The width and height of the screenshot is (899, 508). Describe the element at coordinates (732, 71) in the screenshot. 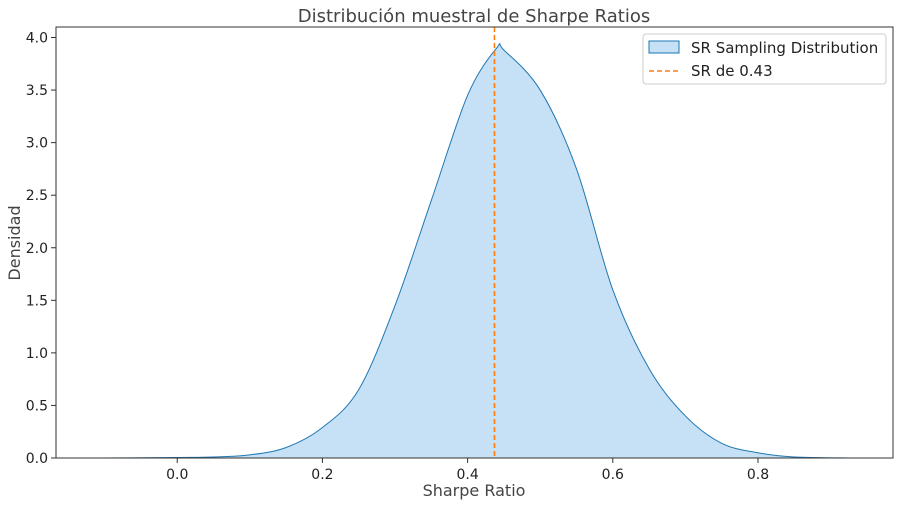

I see `legend-label-vline: SR de 0.43` at that location.